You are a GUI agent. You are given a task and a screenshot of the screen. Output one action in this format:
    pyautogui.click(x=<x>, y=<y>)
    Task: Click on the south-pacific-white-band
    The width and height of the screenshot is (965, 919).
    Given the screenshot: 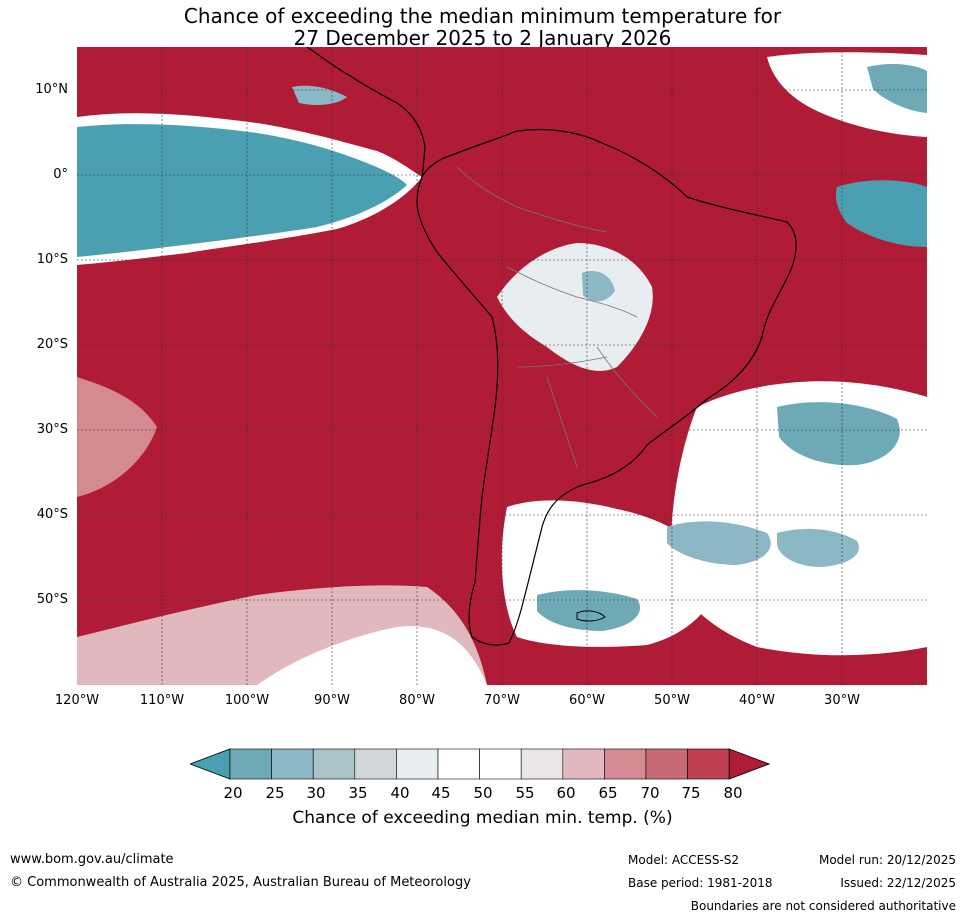 What is the action you would take?
    pyautogui.click(x=372, y=655)
    